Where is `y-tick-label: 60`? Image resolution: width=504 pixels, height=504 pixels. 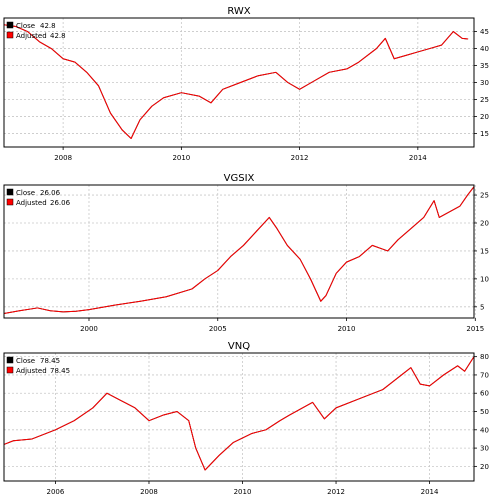
y-tick-label: 60 is located at coordinates (484, 394).